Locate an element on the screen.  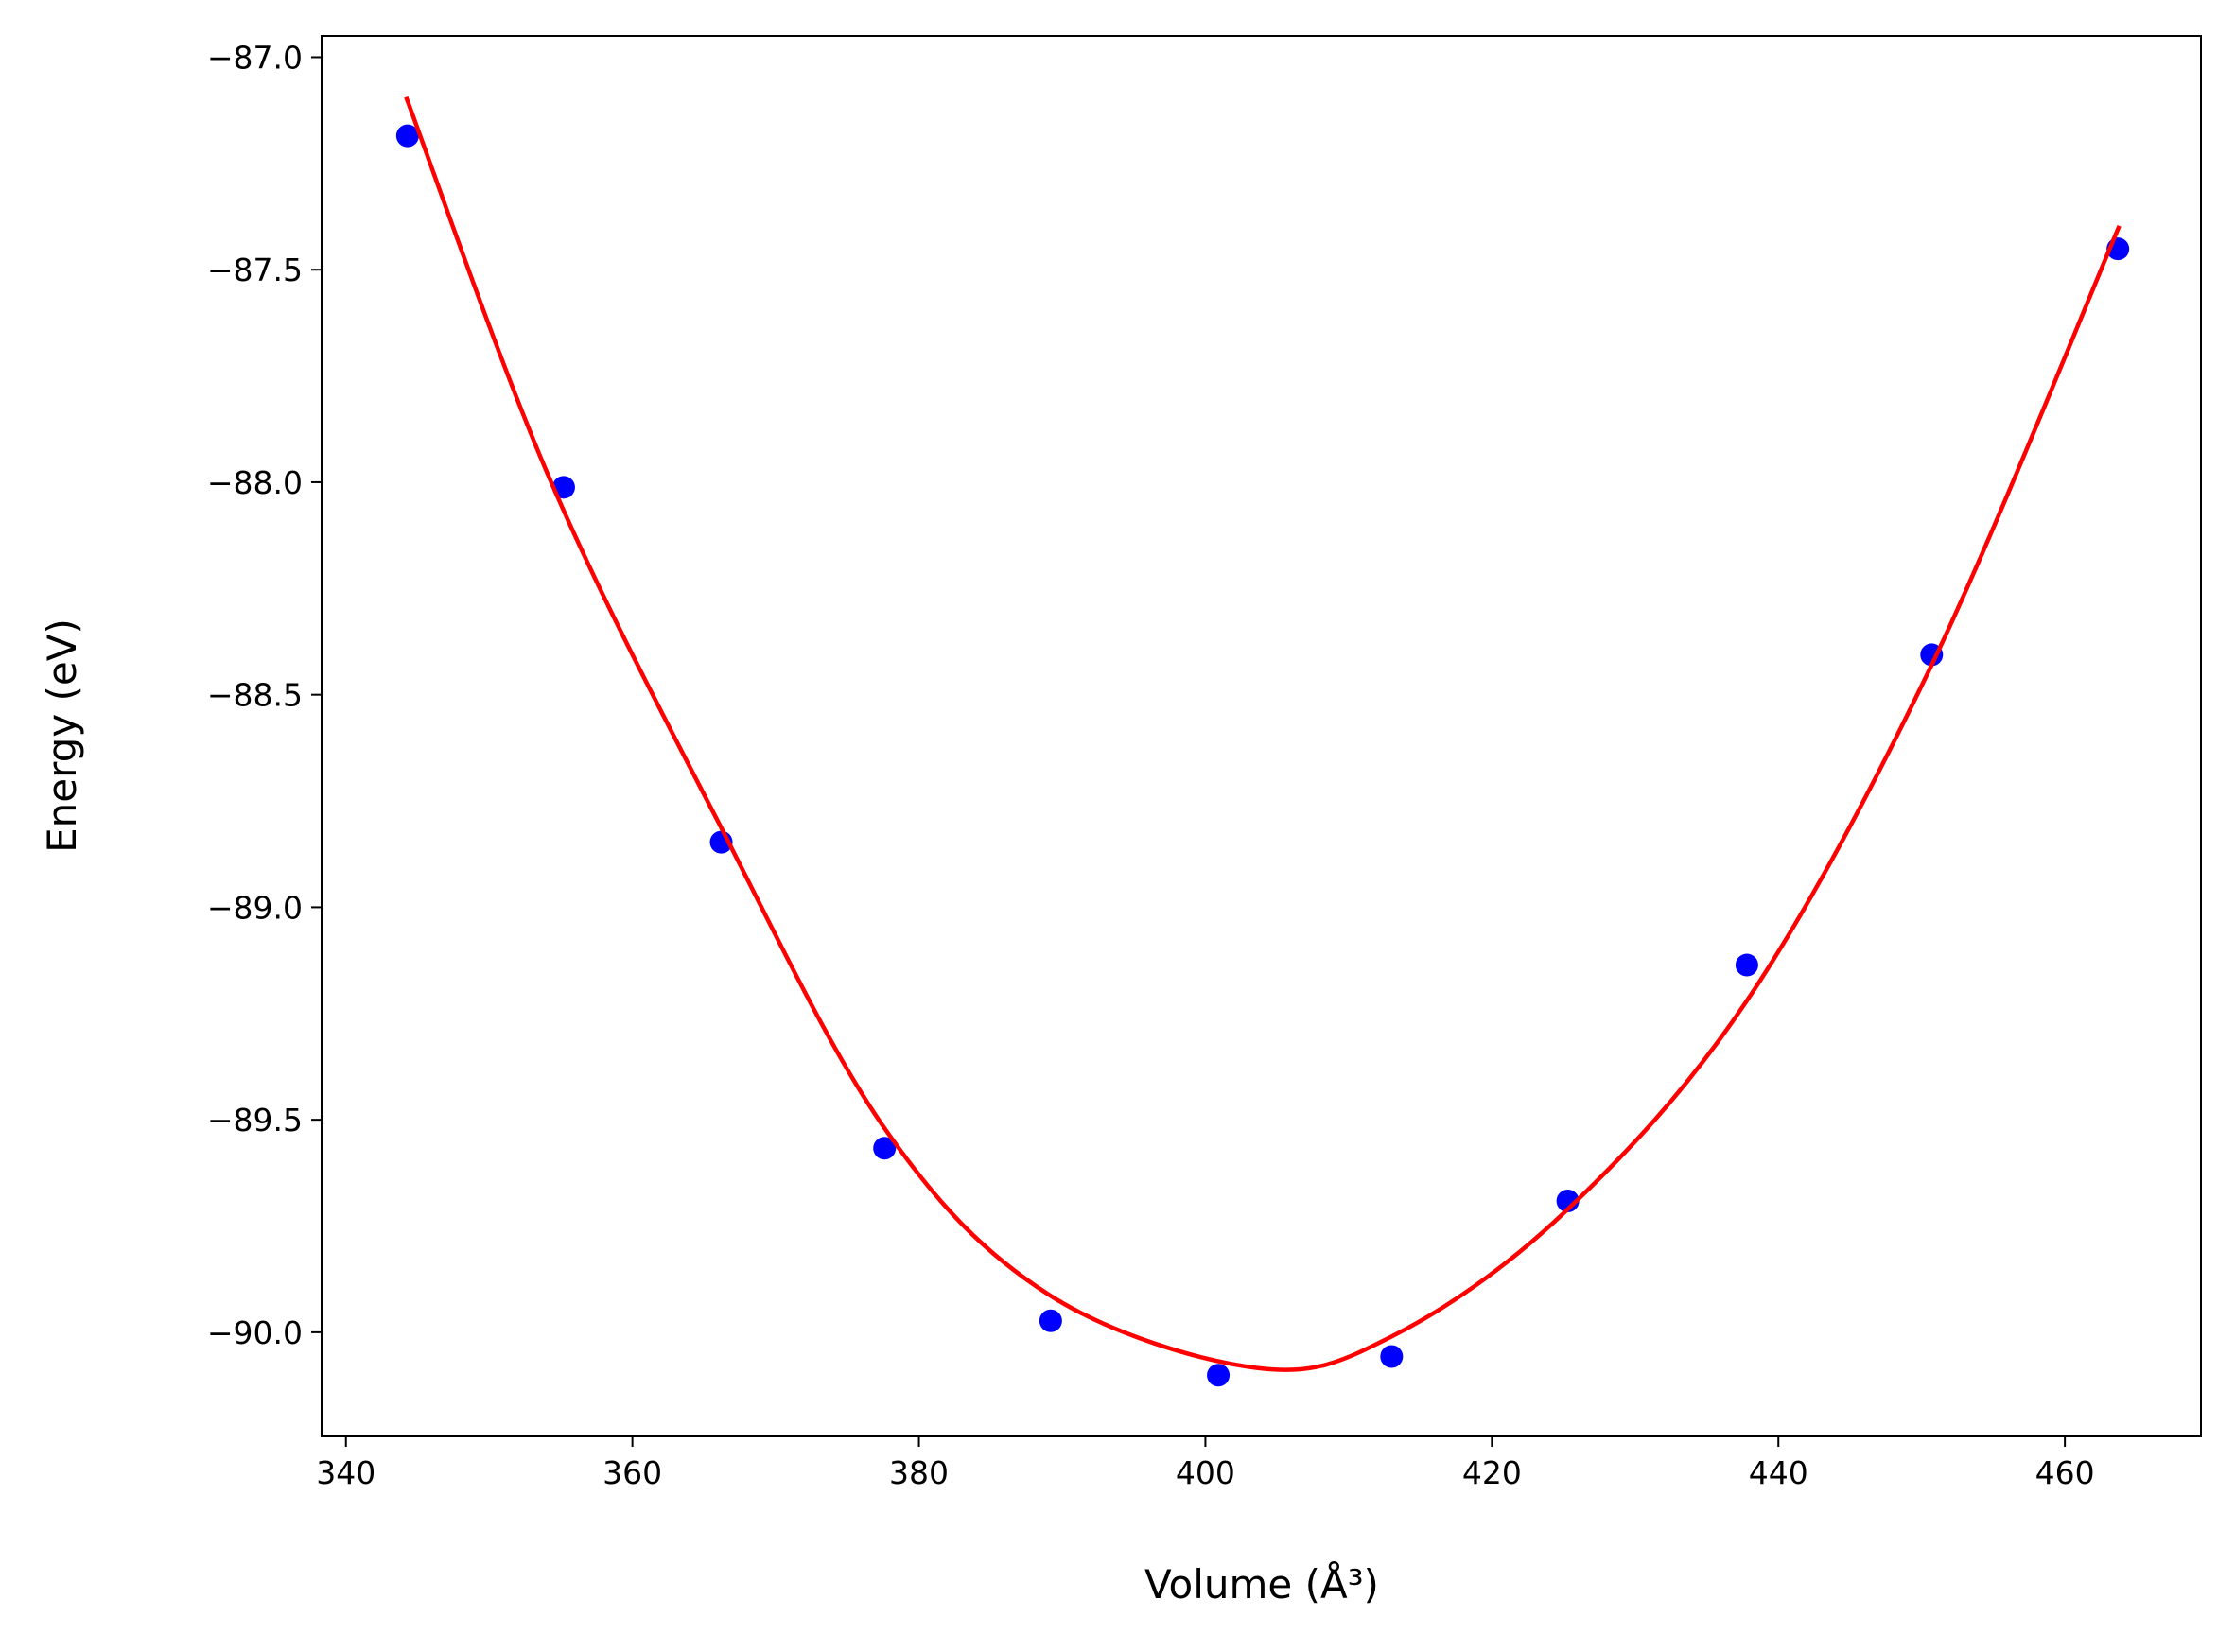
x-tick-label: 440 is located at coordinates (1778, 1473).